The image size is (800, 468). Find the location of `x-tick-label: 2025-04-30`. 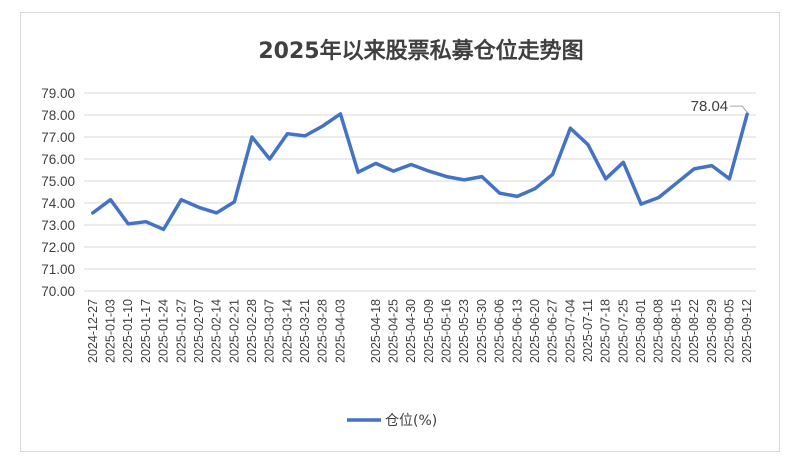

x-tick-label: 2025-04-30 is located at coordinates (411, 331).